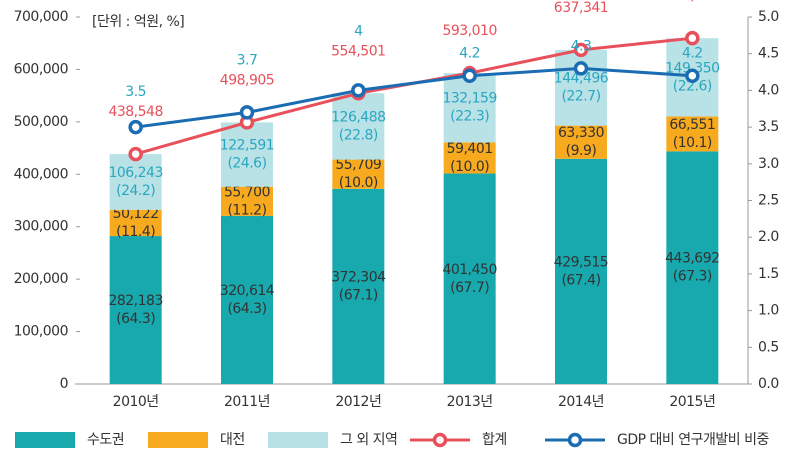 The image size is (785, 457). I want to click on x-tick-label: 2013년, so click(470, 402).